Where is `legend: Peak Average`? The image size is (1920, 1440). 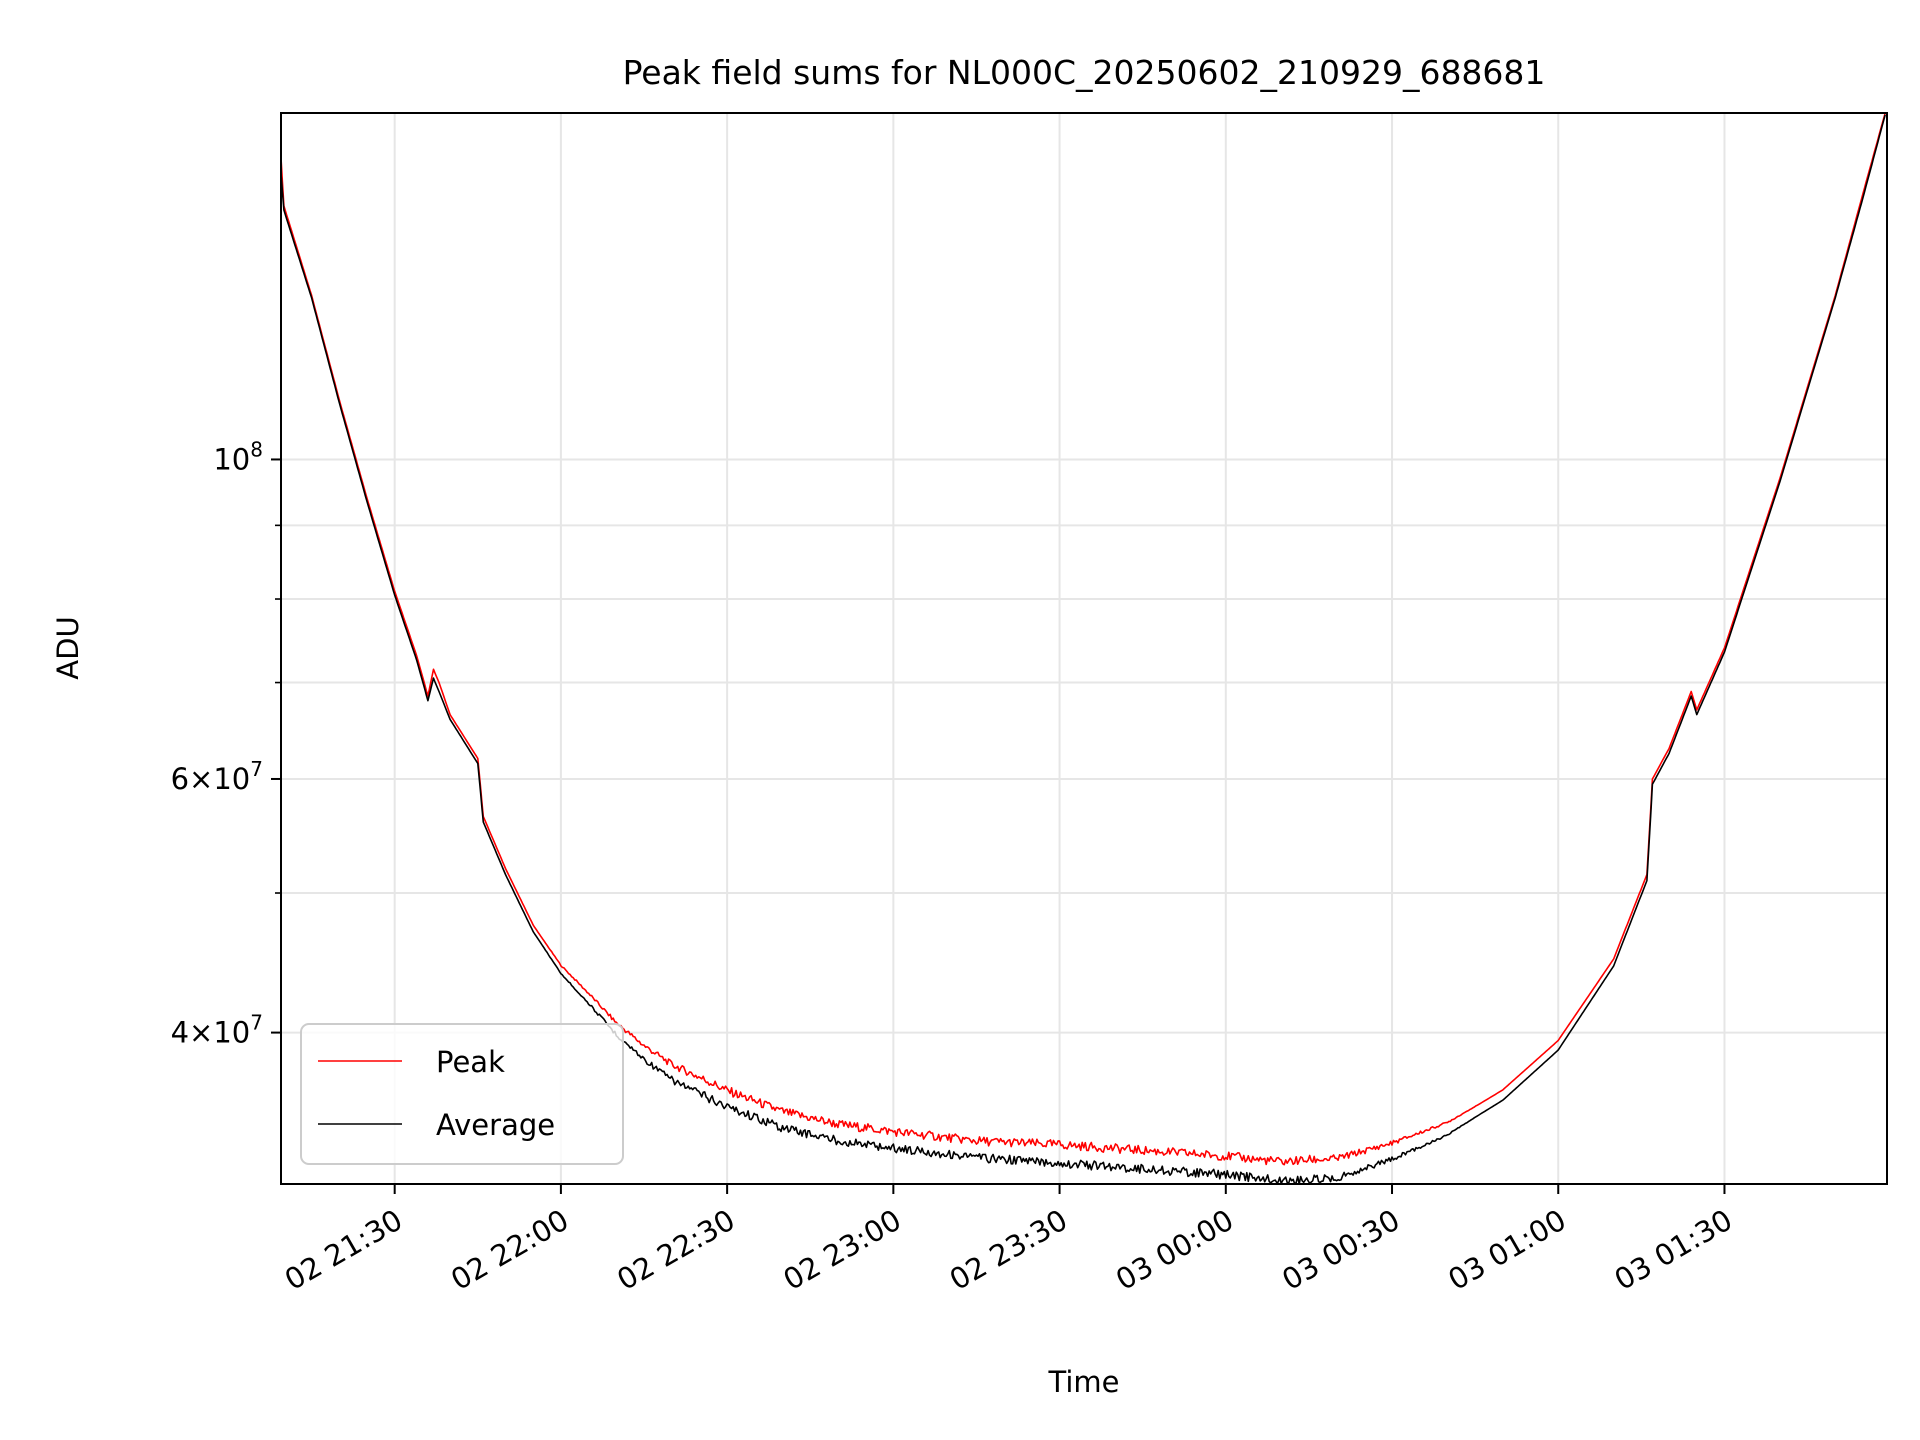 legend: Peak Average is located at coordinates (462, 1094).